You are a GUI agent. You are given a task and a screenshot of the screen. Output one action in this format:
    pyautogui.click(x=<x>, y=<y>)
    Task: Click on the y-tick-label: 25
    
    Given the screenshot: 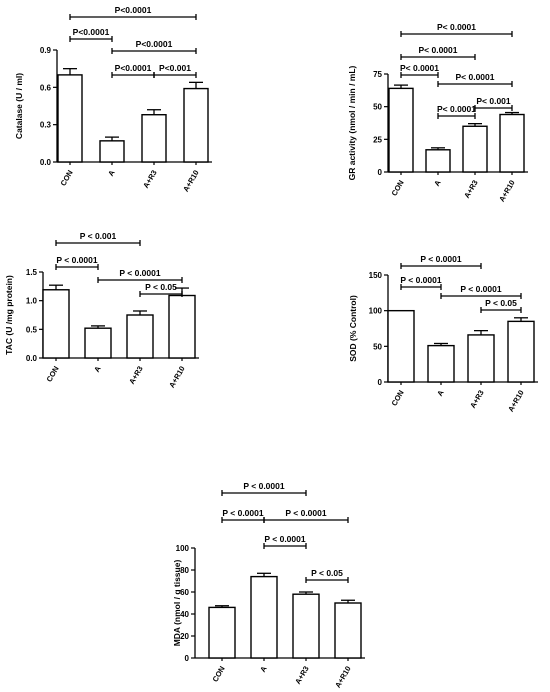 What is the action you would take?
    pyautogui.click(x=377, y=139)
    